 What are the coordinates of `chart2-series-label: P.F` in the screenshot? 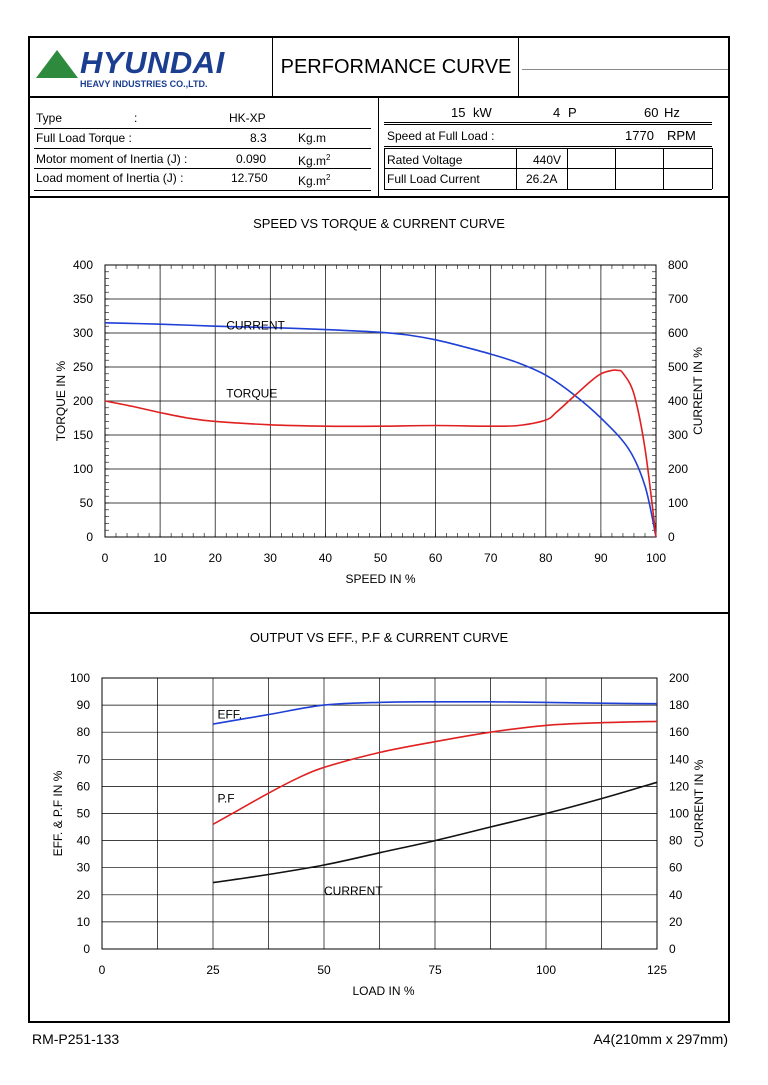 It's located at (225, 799).